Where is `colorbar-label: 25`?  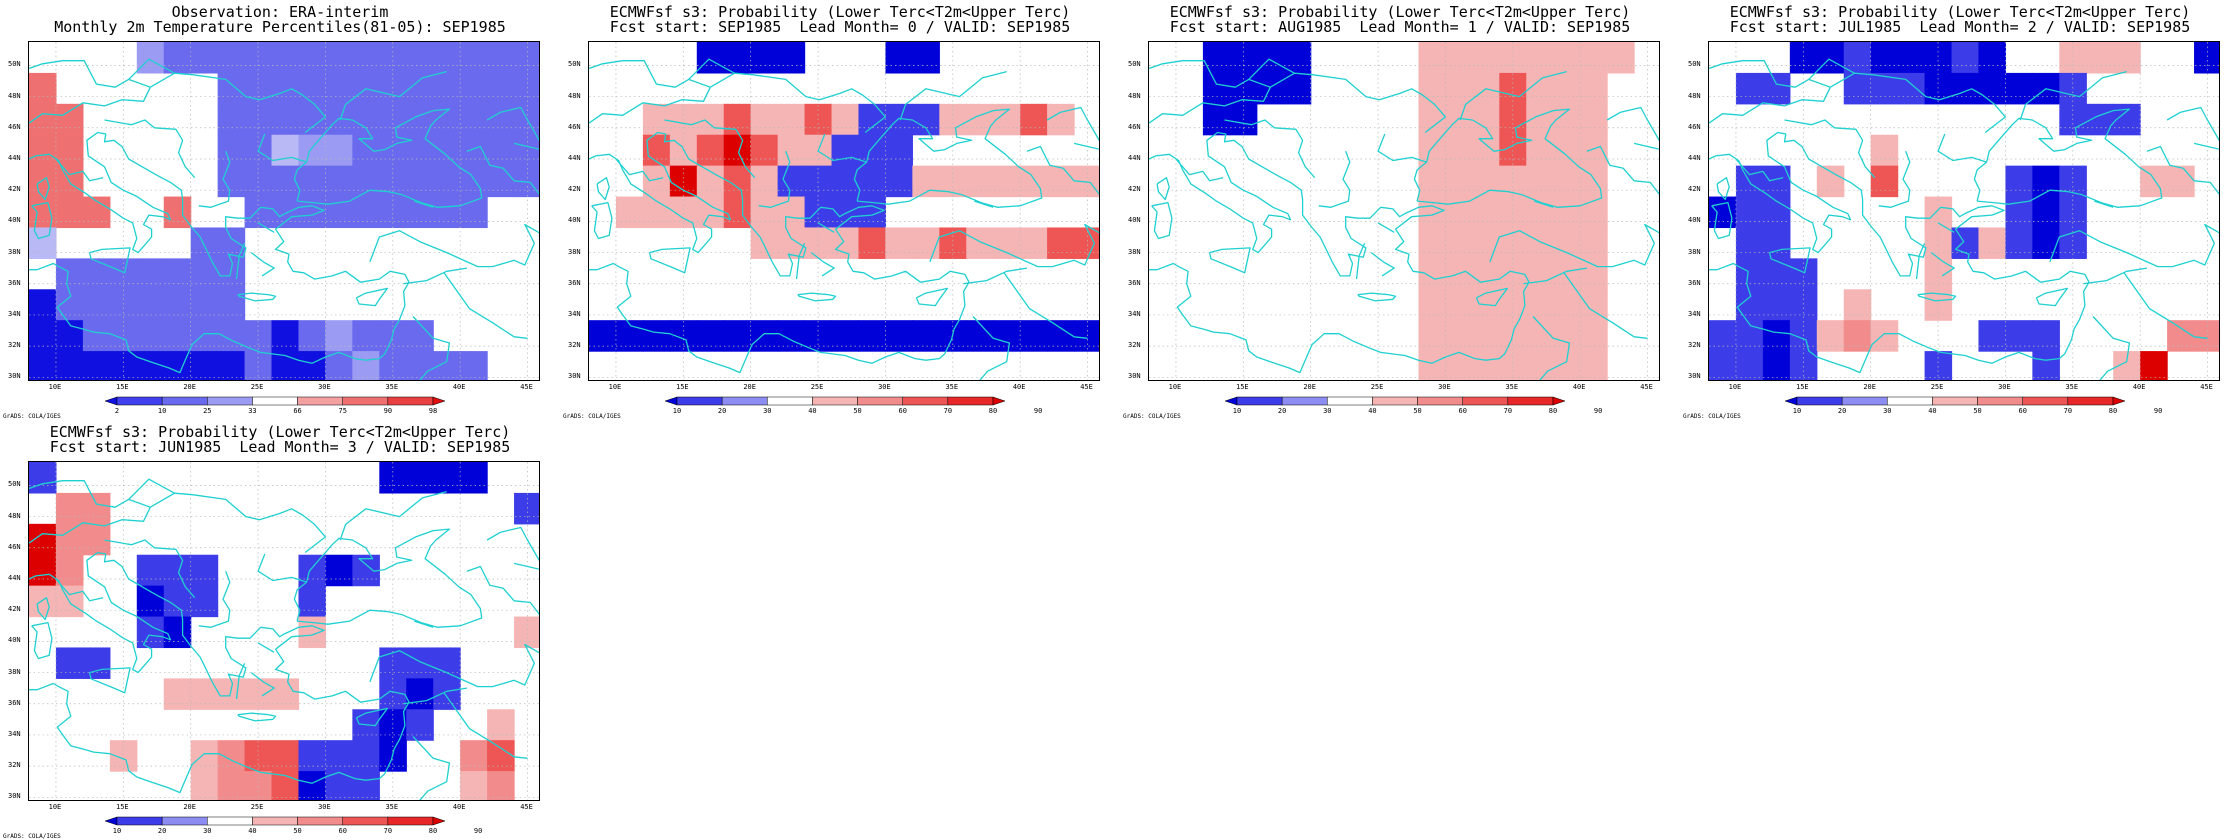
colorbar-label: 25 is located at coordinates (207, 411).